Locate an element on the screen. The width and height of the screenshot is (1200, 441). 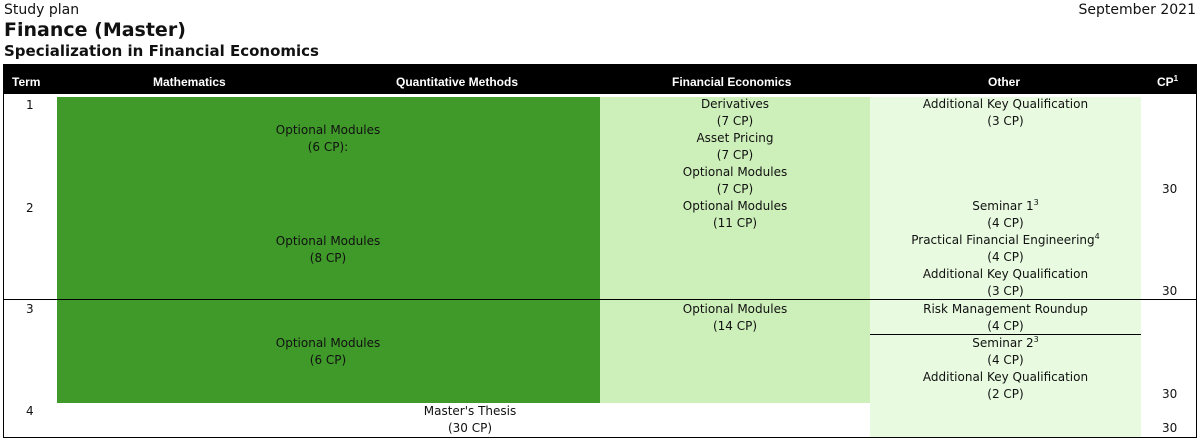
table-bottom-border is located at coordinates (600, 437).